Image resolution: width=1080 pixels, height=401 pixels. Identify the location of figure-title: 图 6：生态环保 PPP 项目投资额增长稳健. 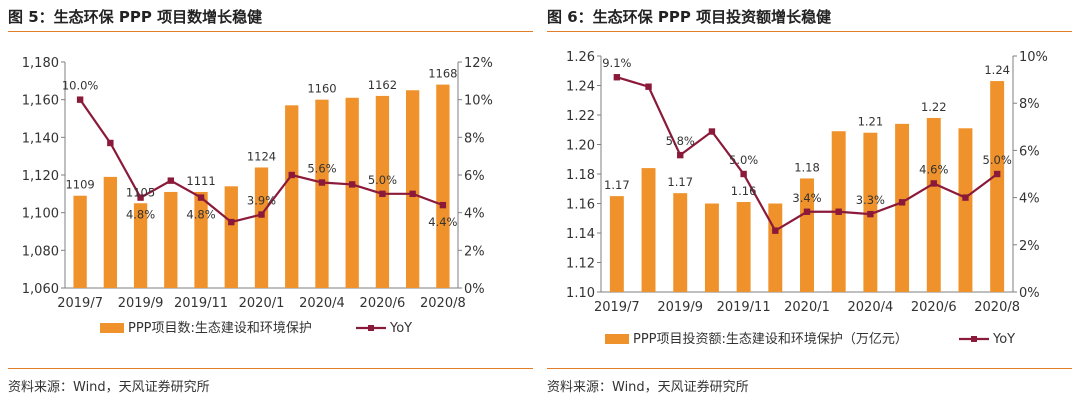
(689, 17).